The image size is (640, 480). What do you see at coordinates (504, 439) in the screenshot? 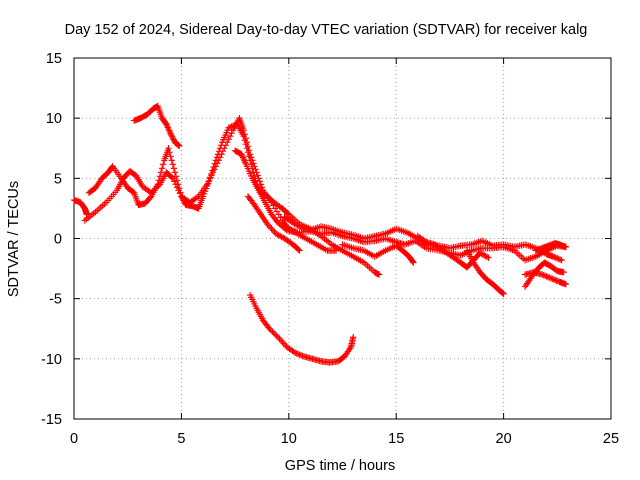
I see `x-tick-label: 20` at bounding box center [504, 439].